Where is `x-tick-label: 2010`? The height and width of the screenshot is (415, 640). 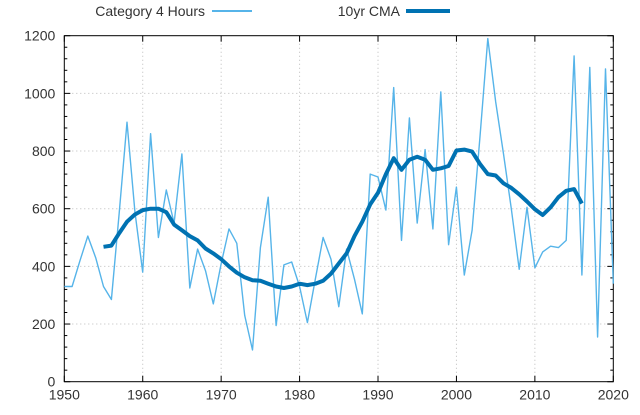
x-tick-label: 2010 is located at coordinates (534, 395).